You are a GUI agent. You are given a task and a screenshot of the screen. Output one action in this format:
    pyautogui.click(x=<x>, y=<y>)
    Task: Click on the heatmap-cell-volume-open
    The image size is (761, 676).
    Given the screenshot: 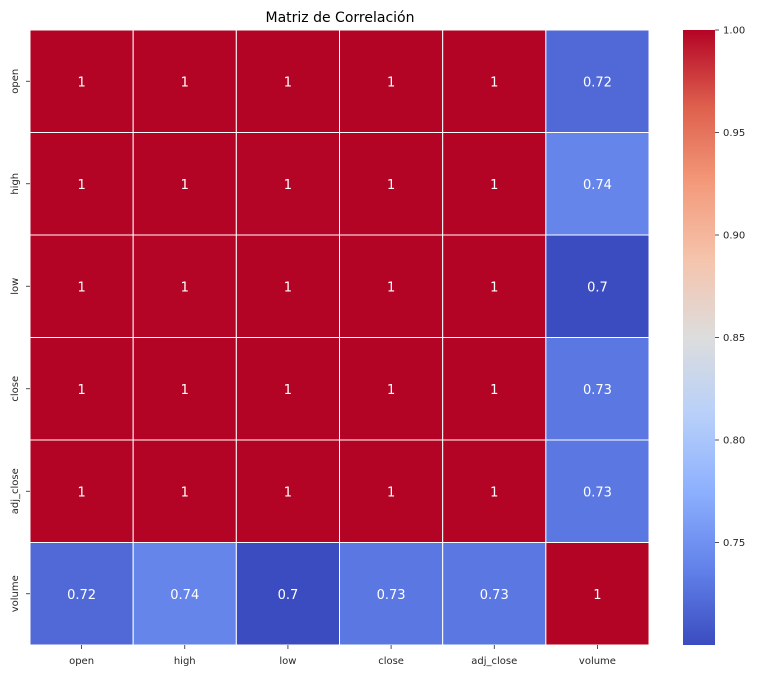 What is the action you would take?
    pyautogui.click(x=81, y=594)
    